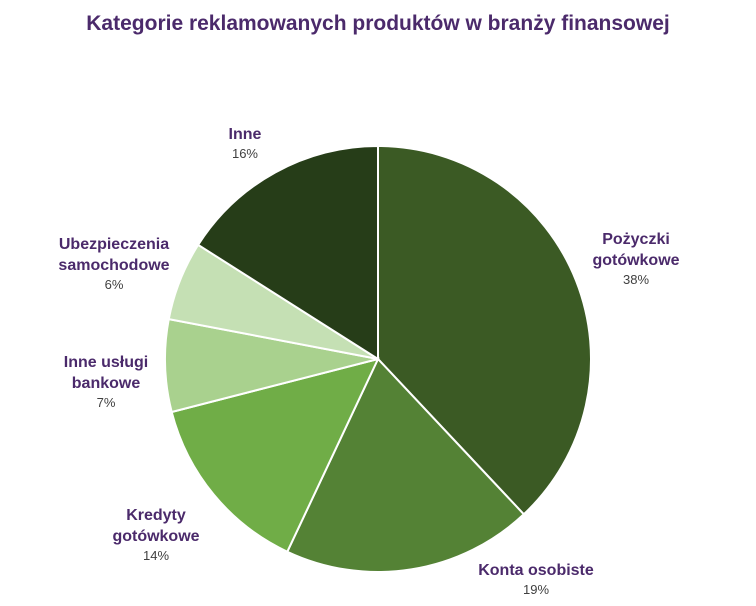 This screenshot has width=756, height=606. What do you see at coordinates (636, 279) in the screenshot?
I see `slice-percent: 38%` at bounding box center [636, 279].